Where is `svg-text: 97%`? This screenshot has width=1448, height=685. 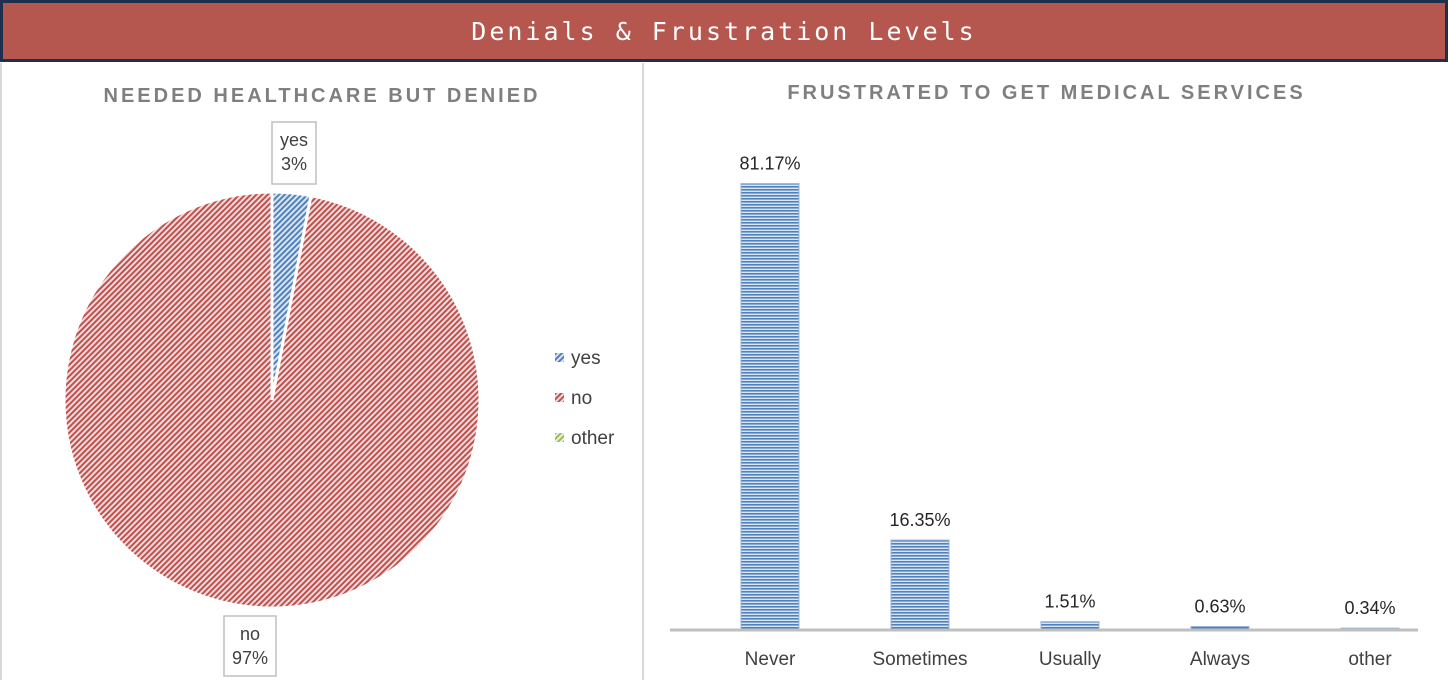
svg-text: 97% is located at coordinates (250, 658).